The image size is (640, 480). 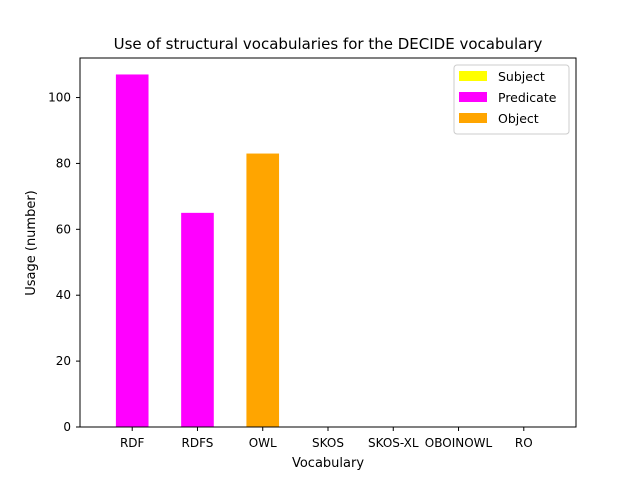 What do you see at coordinates (518, 118) in the screenshot?
I see `legend-label-object: Object` at bounding box center [518, 118].